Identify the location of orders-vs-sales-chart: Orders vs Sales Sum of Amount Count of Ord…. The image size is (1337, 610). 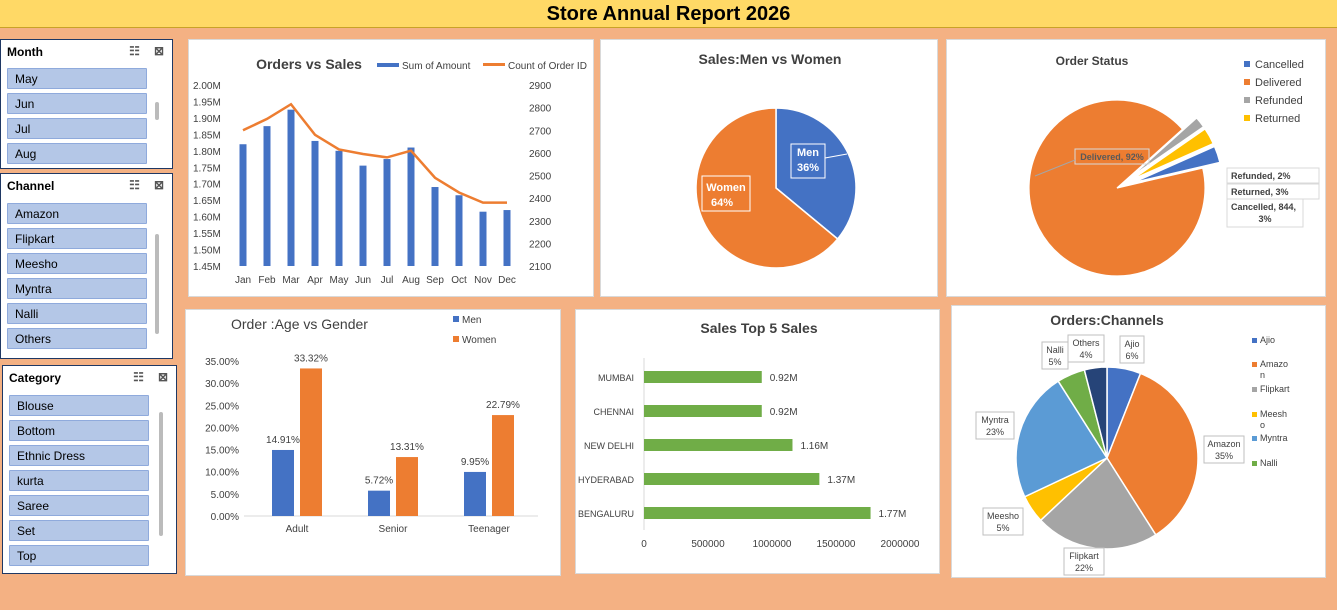
(390, 171).